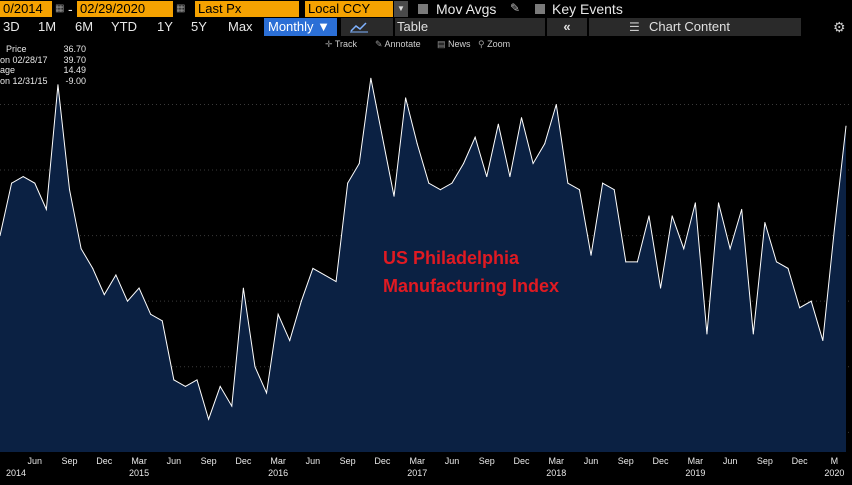  I want to click on double-chevron-left-icon: «, so click(567, 27).